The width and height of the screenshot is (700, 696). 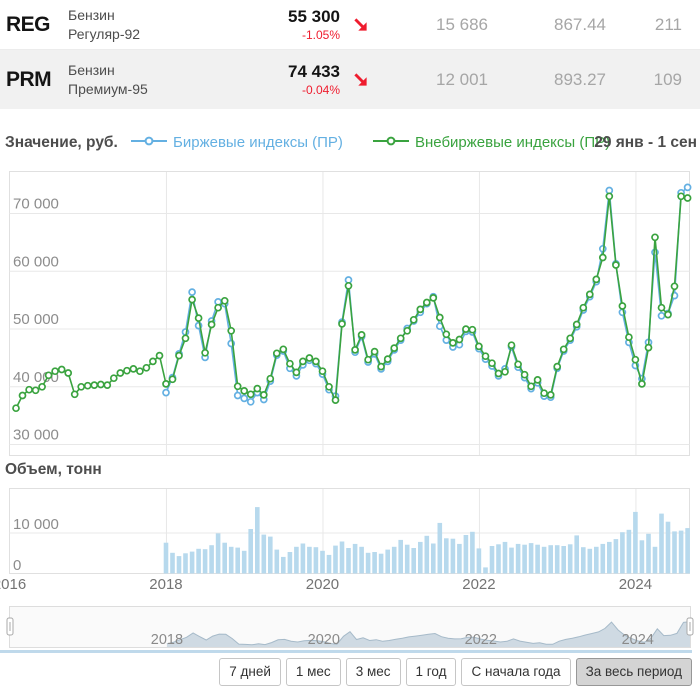 I want to click on navigator-year-label: 2020, so click(x=324, y=640).